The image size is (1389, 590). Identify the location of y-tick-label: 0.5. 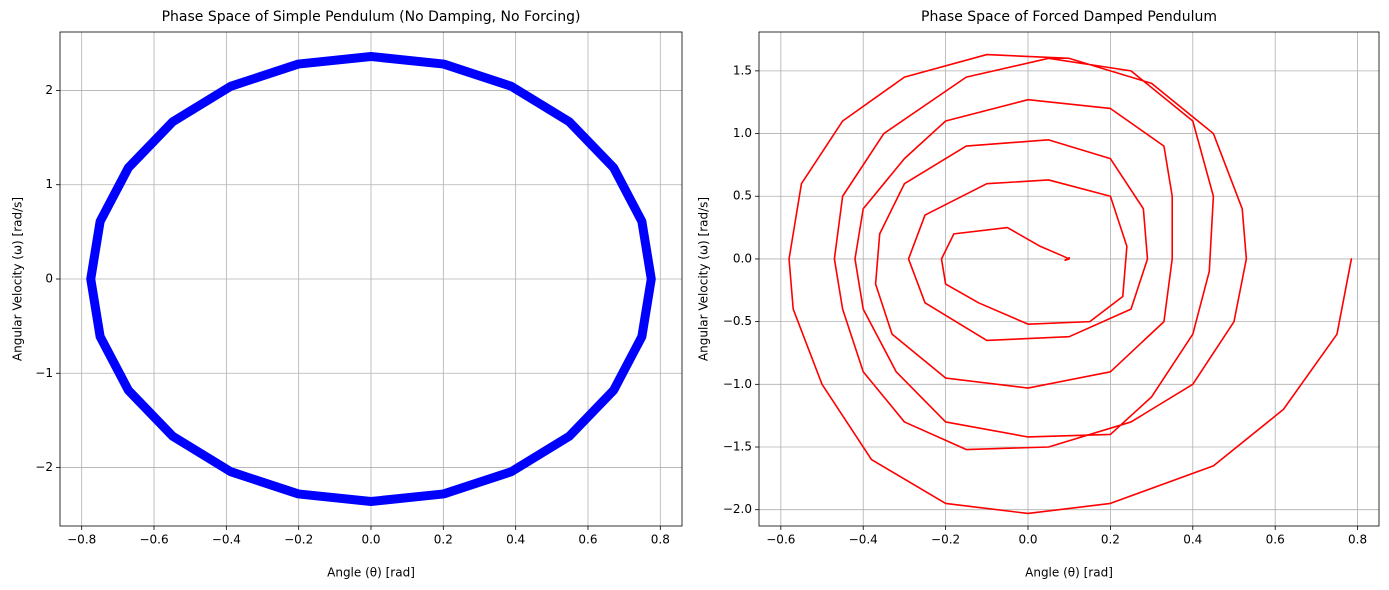
(742, 196).